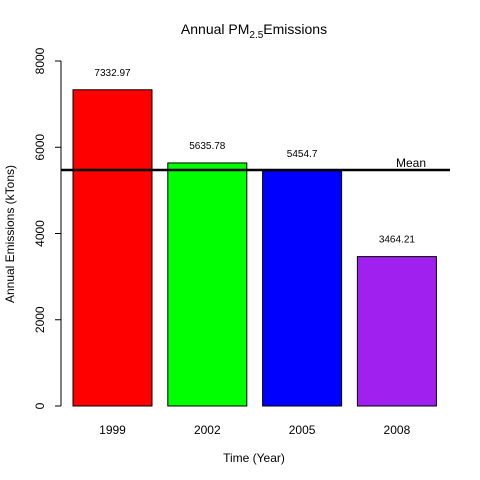  Describe the element at coordinates (295, 29) in the screenshot. I see `chart-title-suffix: Emissions` at that location.